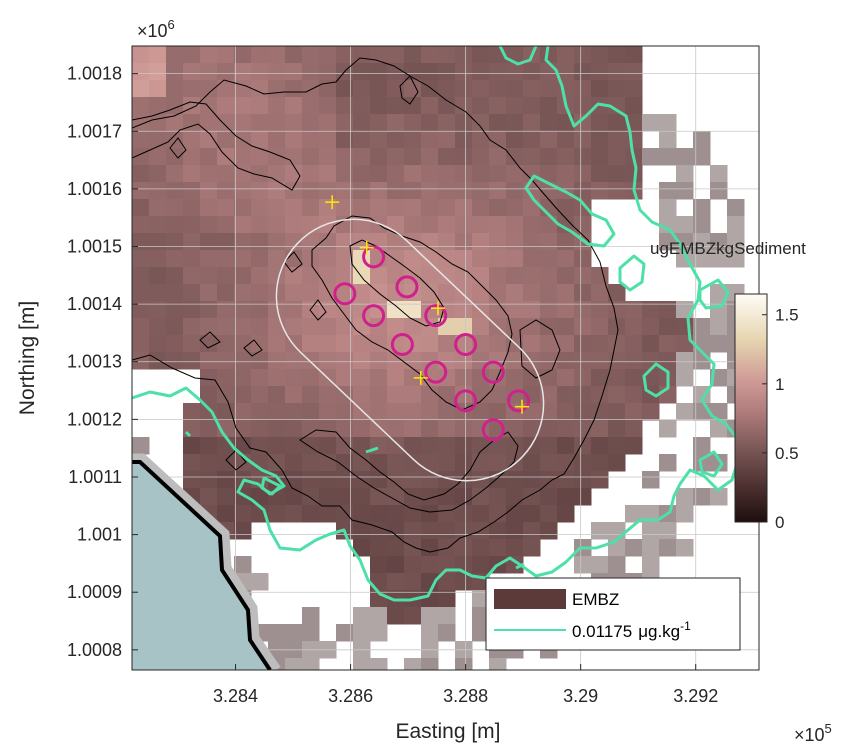 The width and height of the screenshot is (850, 747). What do you see at coordinates (828, 728) in the screenshot?
I see `x-exponent-power: 5` at bounding box center [828, 728].